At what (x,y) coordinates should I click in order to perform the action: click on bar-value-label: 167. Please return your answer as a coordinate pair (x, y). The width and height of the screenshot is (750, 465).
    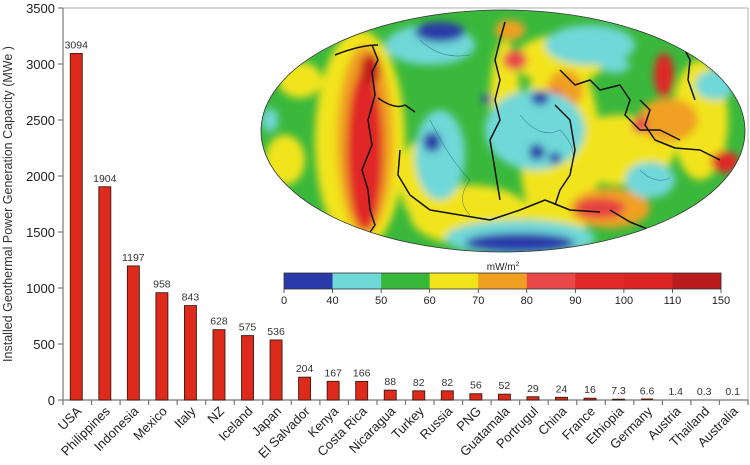
    Looking at the image, I should click on (333, 373).